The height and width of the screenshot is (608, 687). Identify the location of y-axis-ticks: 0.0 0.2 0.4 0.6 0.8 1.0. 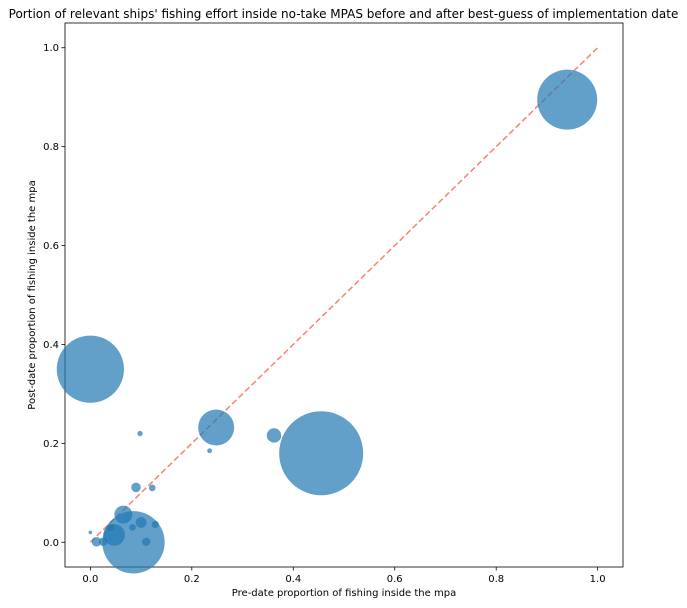
(54, 296).